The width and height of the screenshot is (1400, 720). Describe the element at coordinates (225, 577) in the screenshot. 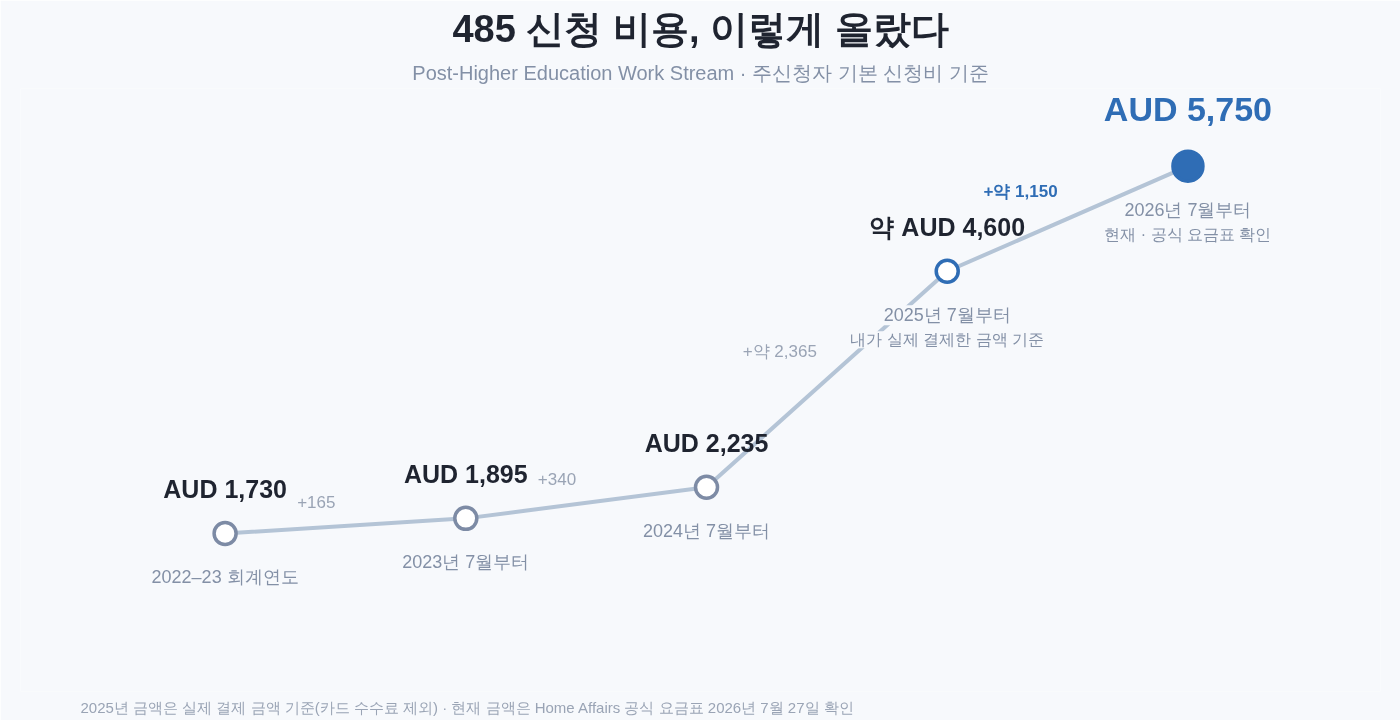

I see `x-tick-label: 2022–23 회계연도` at that location.